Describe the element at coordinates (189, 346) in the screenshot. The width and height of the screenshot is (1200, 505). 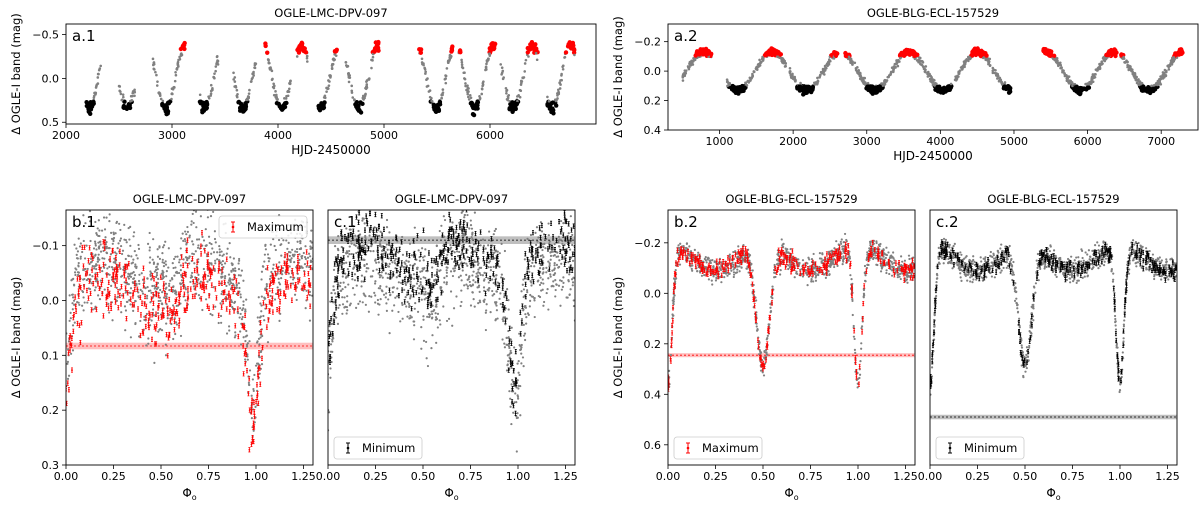
I see `reference-band` at that location.